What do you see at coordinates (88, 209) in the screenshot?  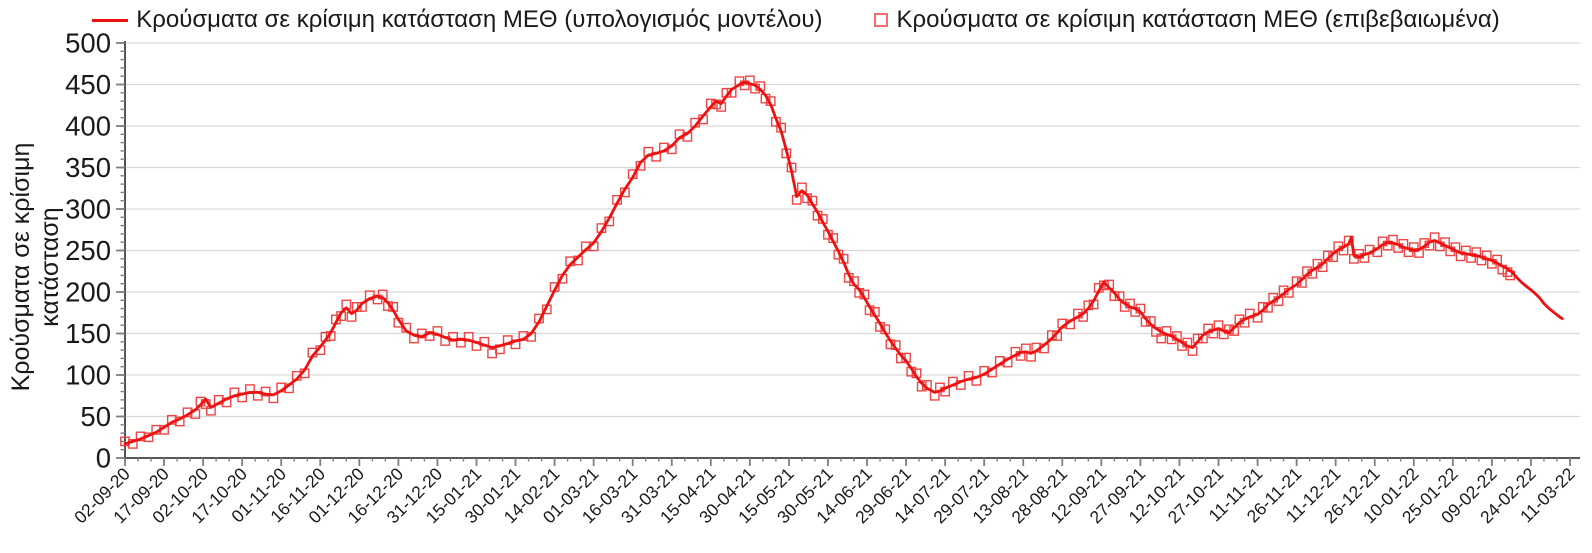 I see `y-tick-label-300: 300` at bounding box center [88, 209].